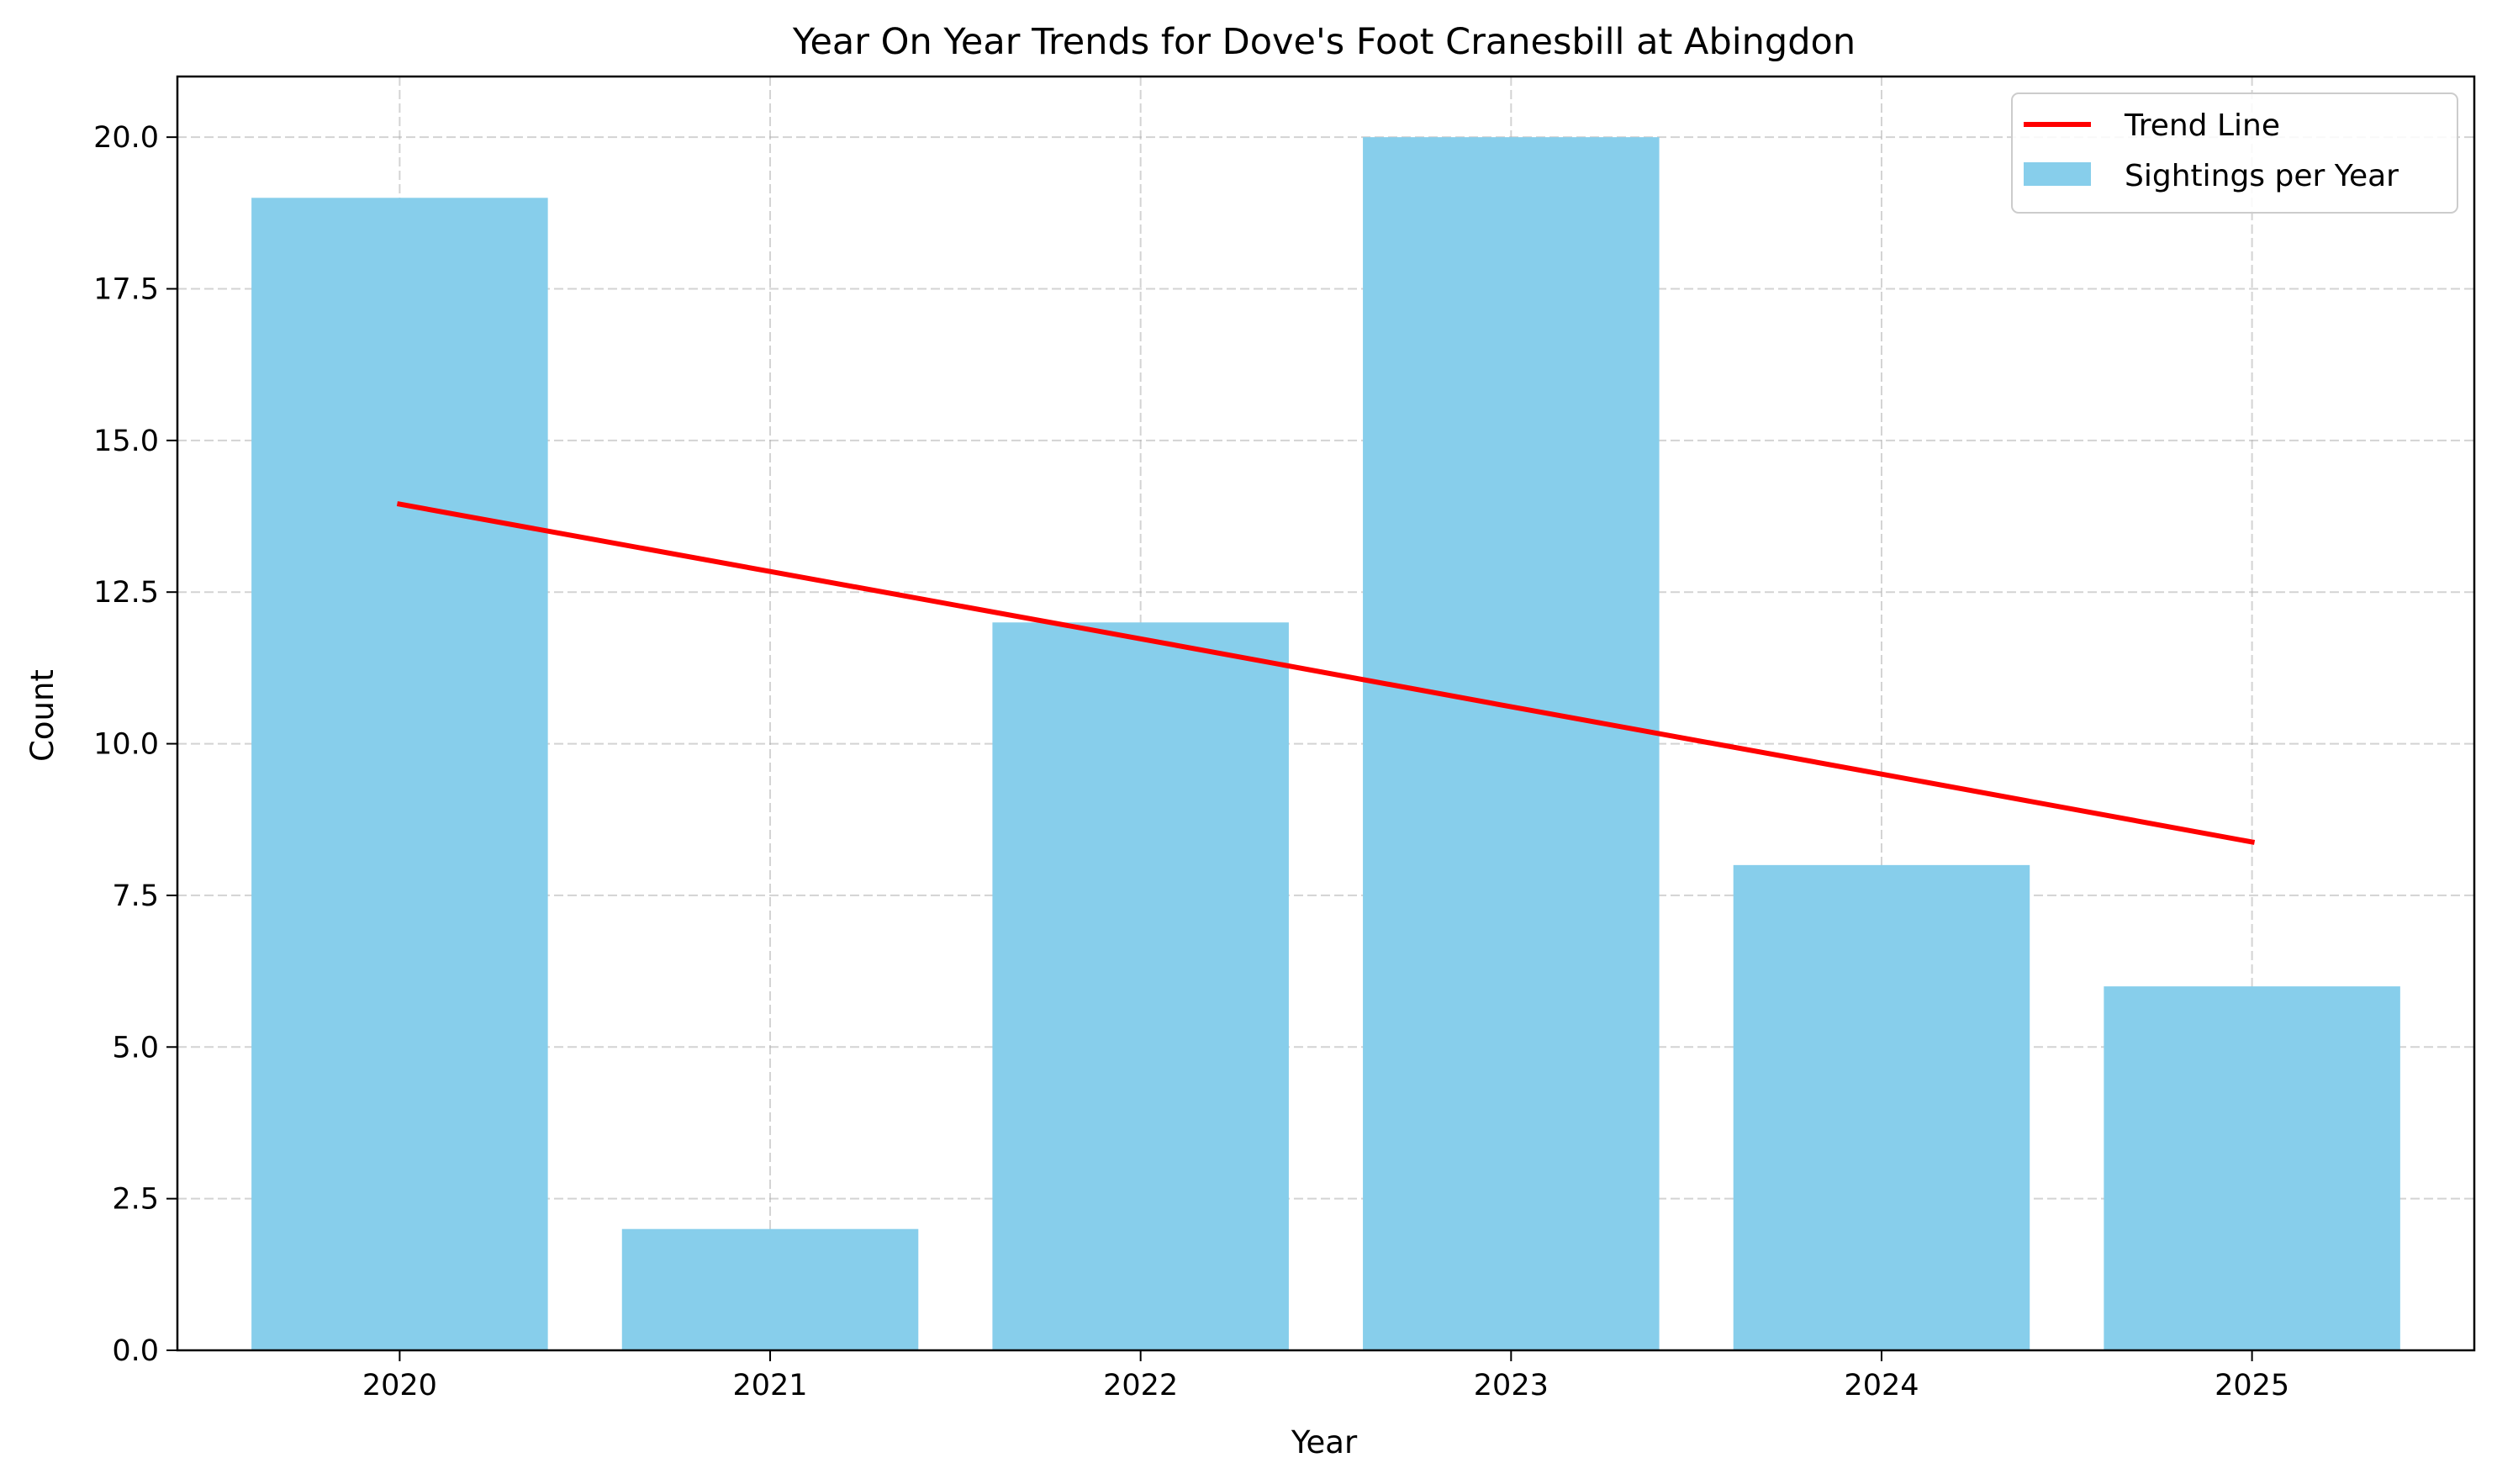 Image resolution: width=2497 pixels, height=1484 pixels. I want to click on bar-2025, so click(2252, 1168).